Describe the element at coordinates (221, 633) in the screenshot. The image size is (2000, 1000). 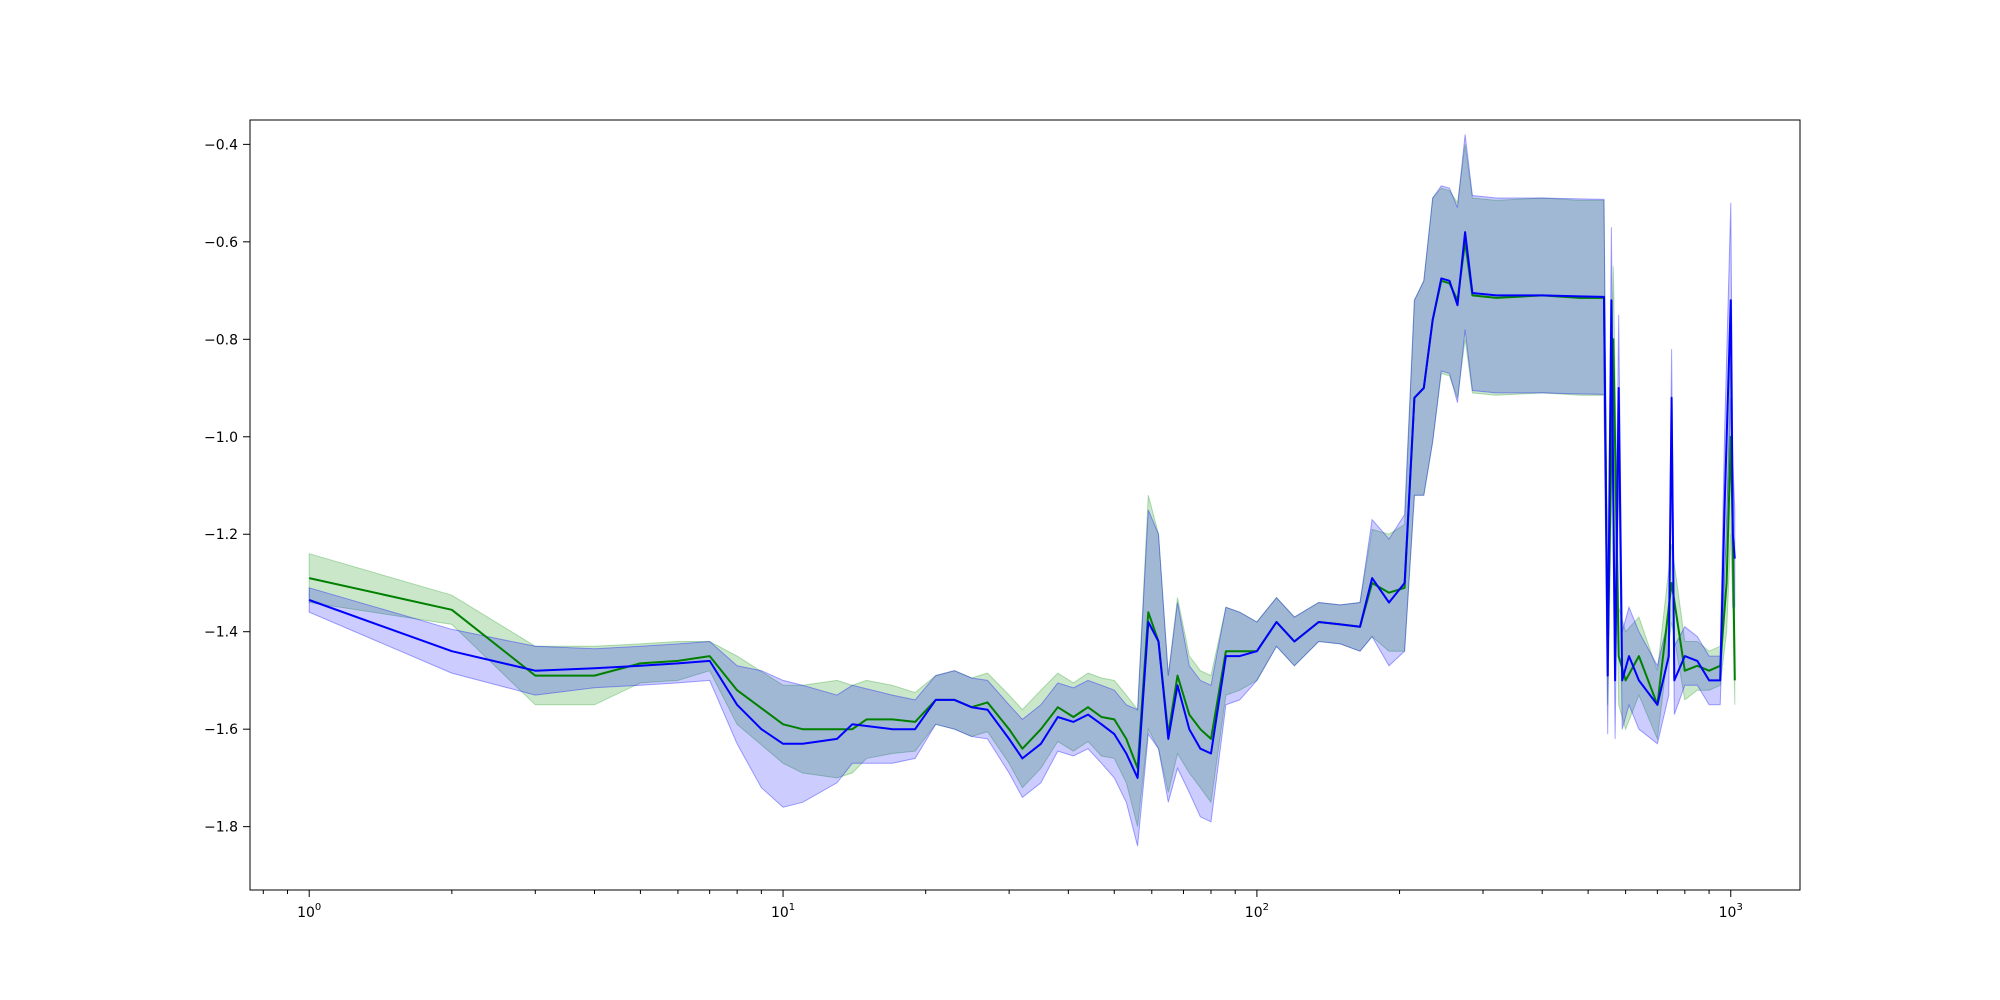
I see `y-tick-label-5: −1.4` at that location.